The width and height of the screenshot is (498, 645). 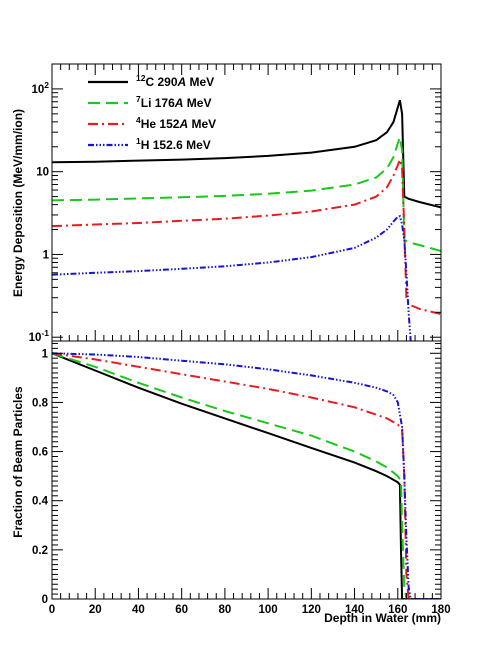 What do you see at coordinates (246, 154) in the screenshot?
I see `energy-curve-12c-290a-mev` at bounding box center [246, 154].